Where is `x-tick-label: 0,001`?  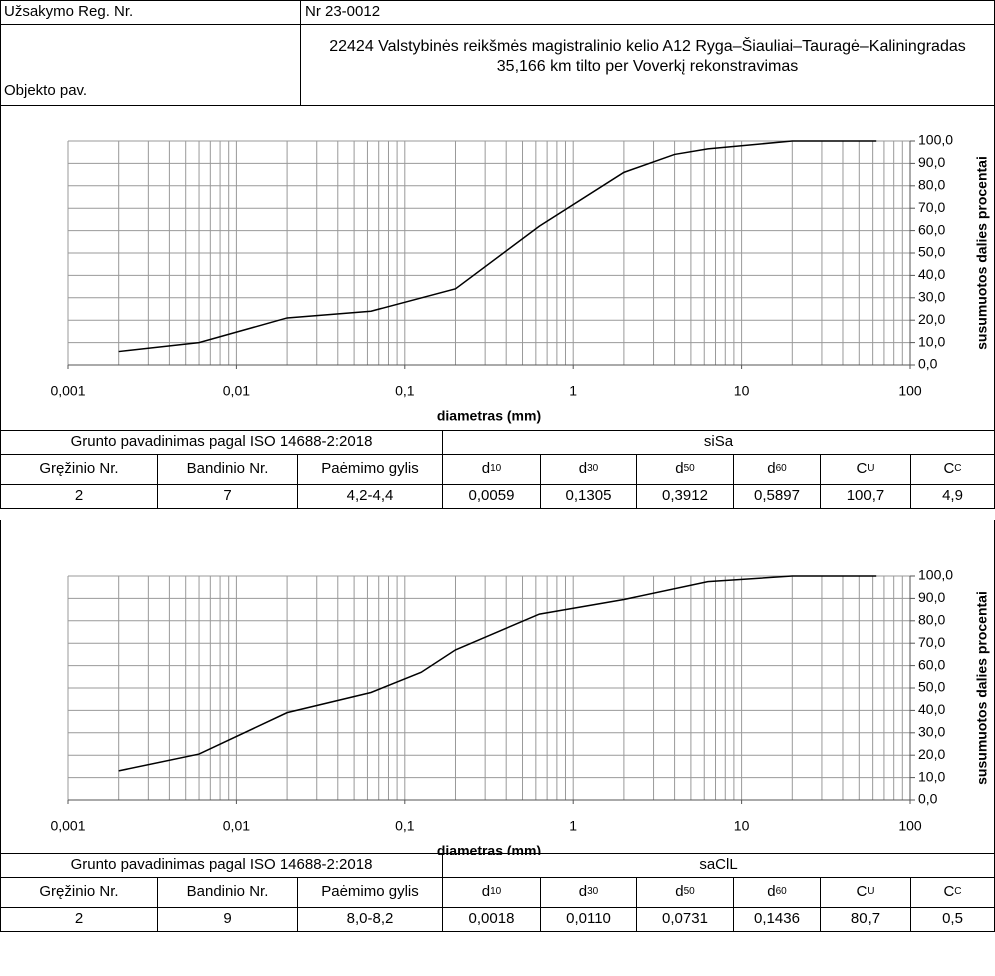
x-tick-label: 0,001 is located at coordinates (67, 391).